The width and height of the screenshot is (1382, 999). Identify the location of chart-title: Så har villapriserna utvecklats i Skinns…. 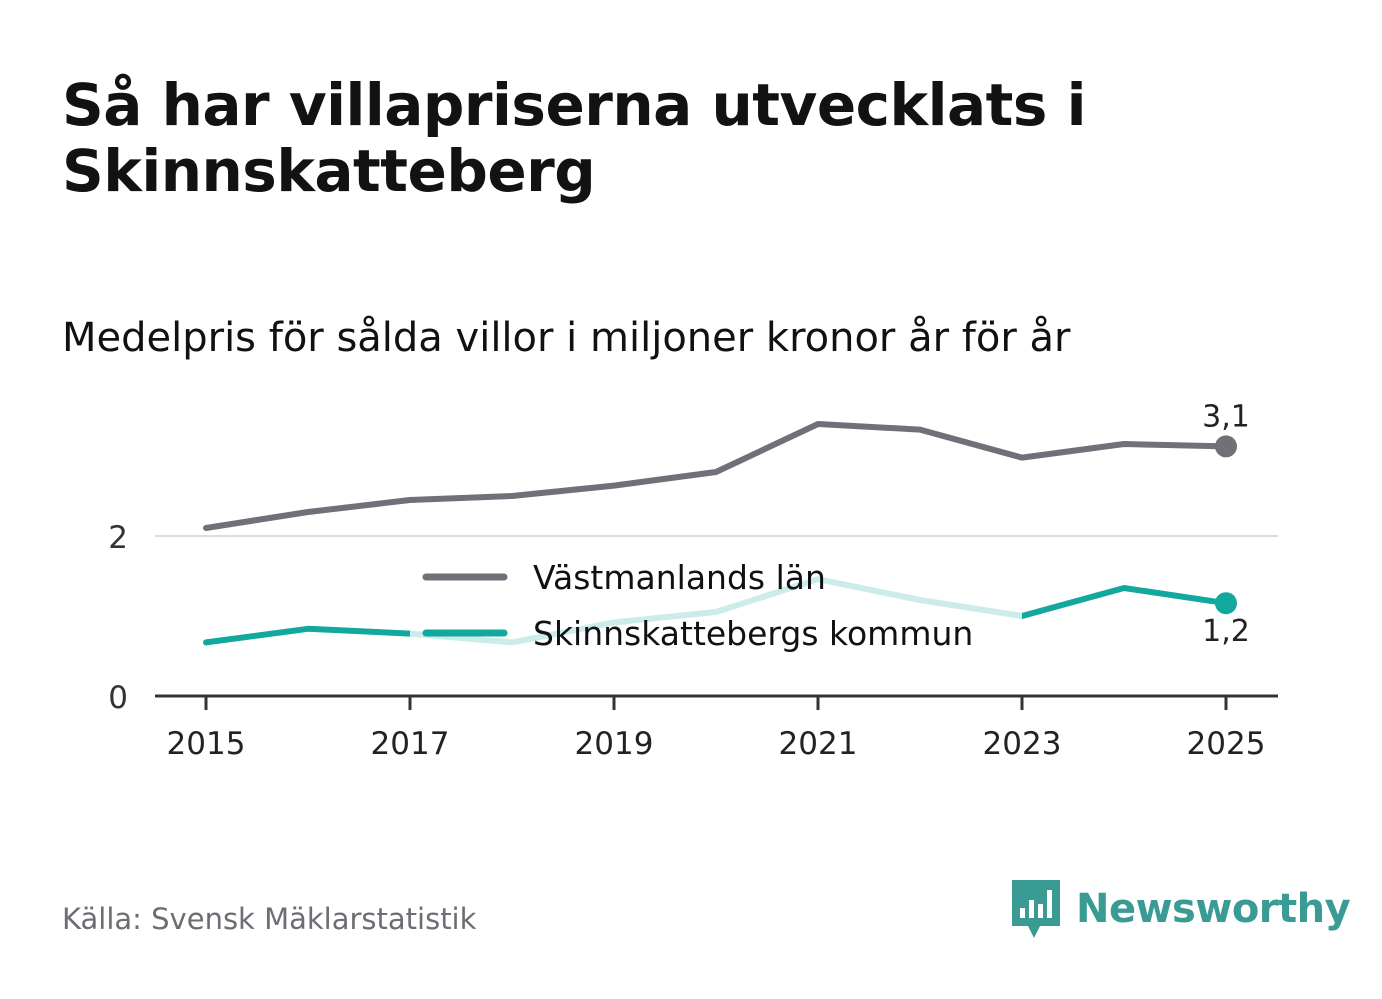
(574, 138).